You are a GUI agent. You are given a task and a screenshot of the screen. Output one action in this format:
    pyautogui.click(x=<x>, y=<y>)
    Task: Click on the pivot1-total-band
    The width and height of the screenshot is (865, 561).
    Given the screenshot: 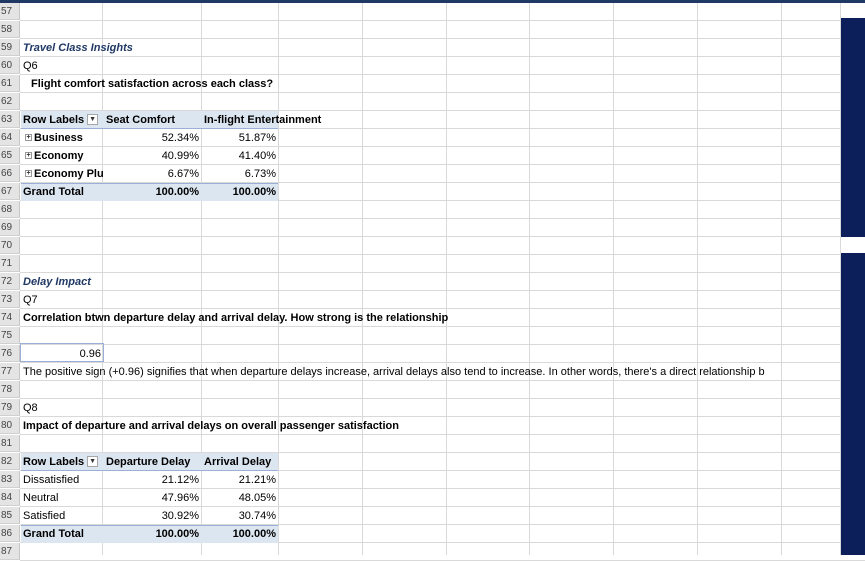 What is the action you would take?
    pyautogui.click(x=149, y=192)
    